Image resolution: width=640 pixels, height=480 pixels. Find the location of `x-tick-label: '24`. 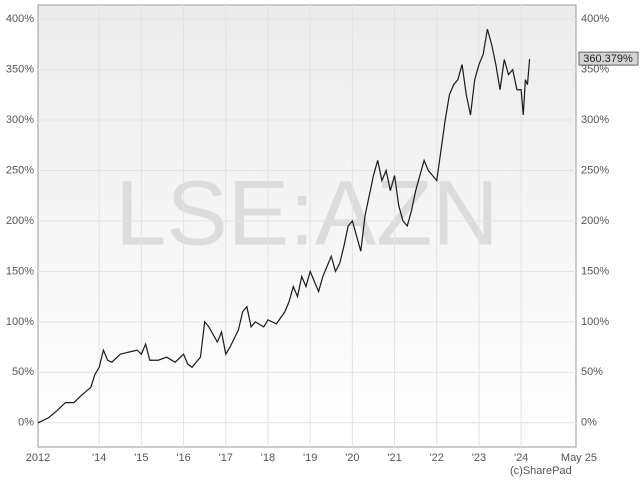

x-tick-label: '24 is located at coordinates (521, 458).